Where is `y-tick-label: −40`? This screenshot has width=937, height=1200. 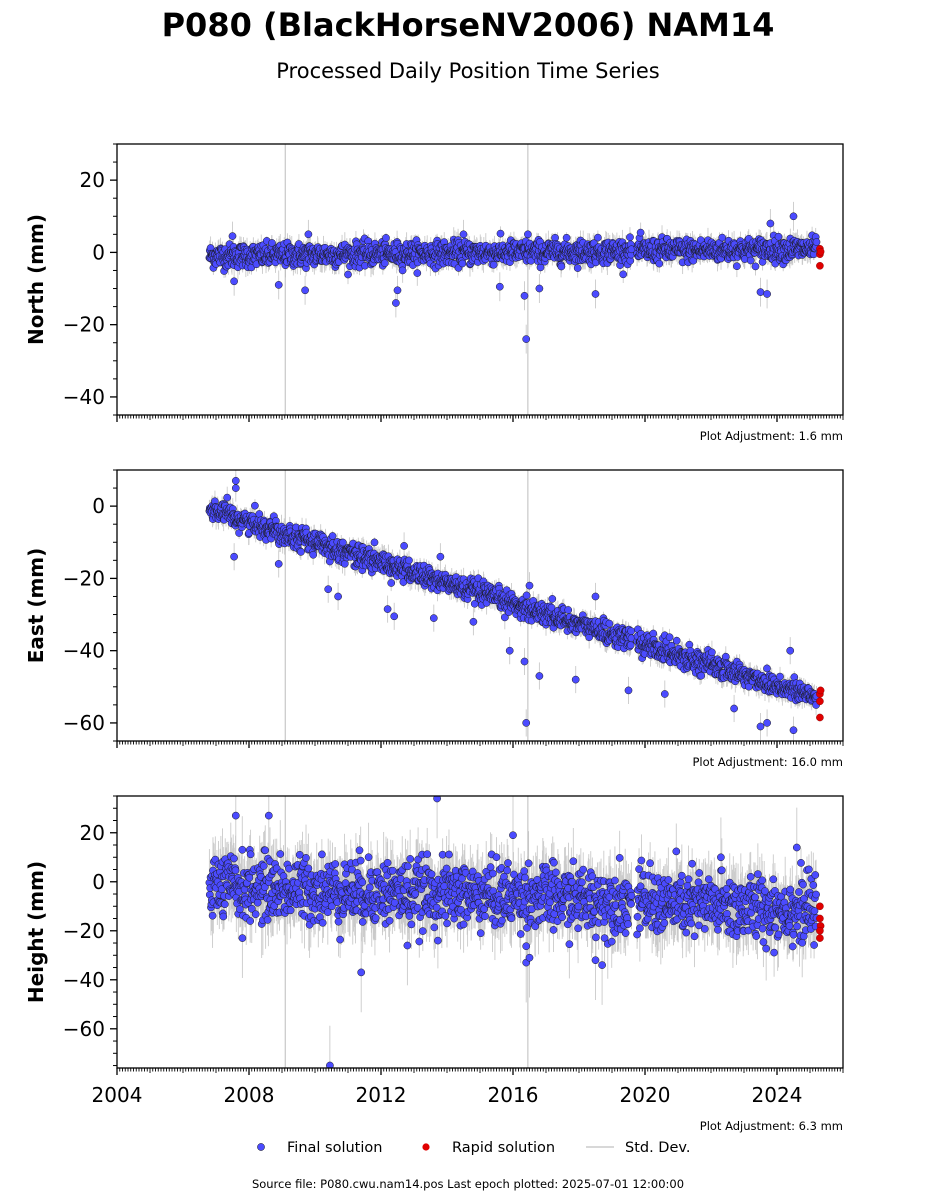 y-tick-label: −40 is located at coordinates (84, 397).